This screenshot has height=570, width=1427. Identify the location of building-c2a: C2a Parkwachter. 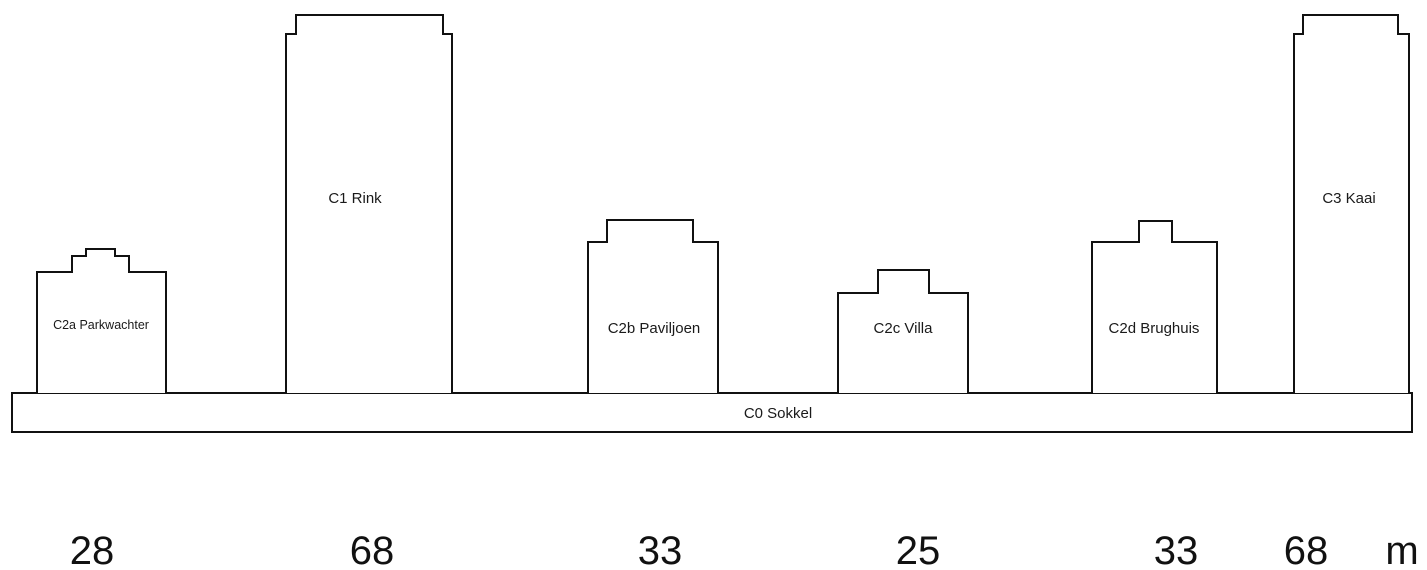
(101, 320).